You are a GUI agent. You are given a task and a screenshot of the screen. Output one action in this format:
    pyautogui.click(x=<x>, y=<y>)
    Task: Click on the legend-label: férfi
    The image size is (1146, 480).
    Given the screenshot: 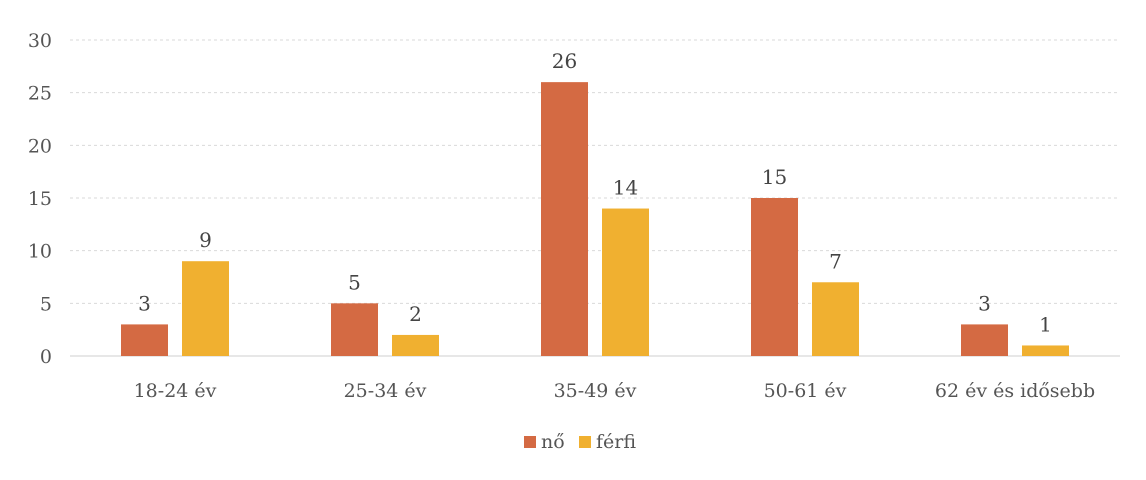 What is the action you would take?
    pyautogui.click(x=616, y=442)
    